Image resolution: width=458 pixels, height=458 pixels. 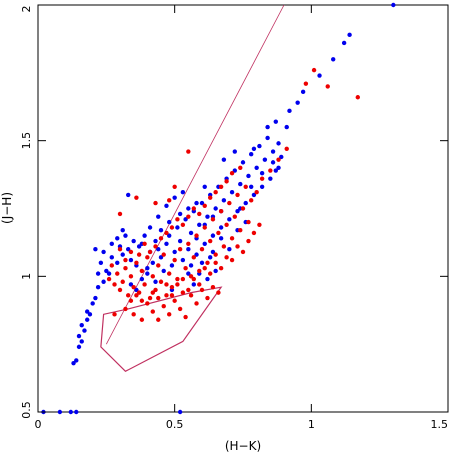 I want to click on x-tick-label: 1.5, so click(x=440, y=424).